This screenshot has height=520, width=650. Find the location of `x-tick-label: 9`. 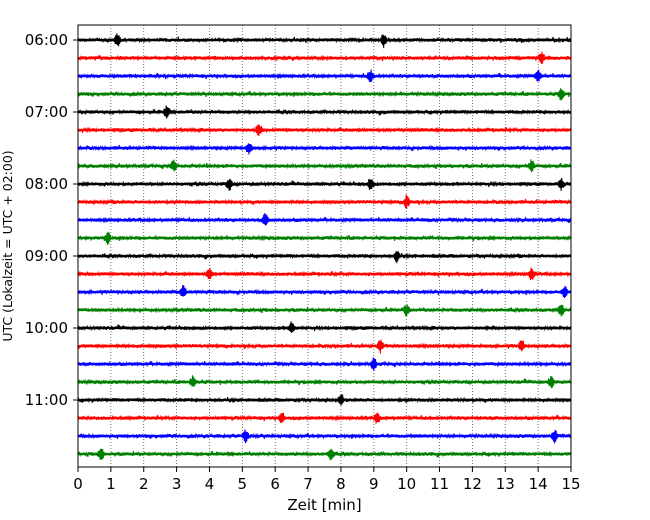

x-tick-label: 9 is located at coordinates (374, 484).